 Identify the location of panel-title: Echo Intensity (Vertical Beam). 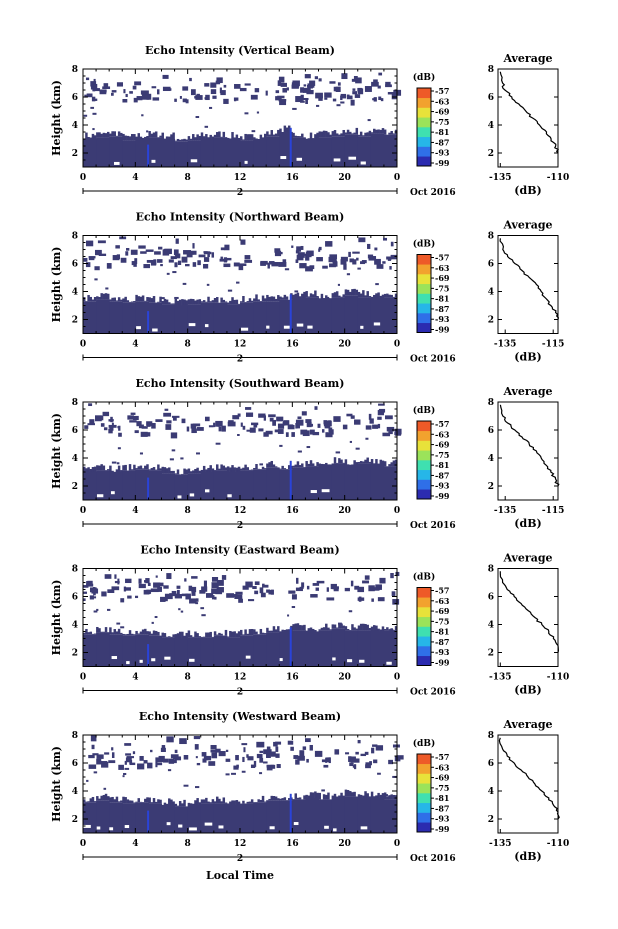
(240, 50).